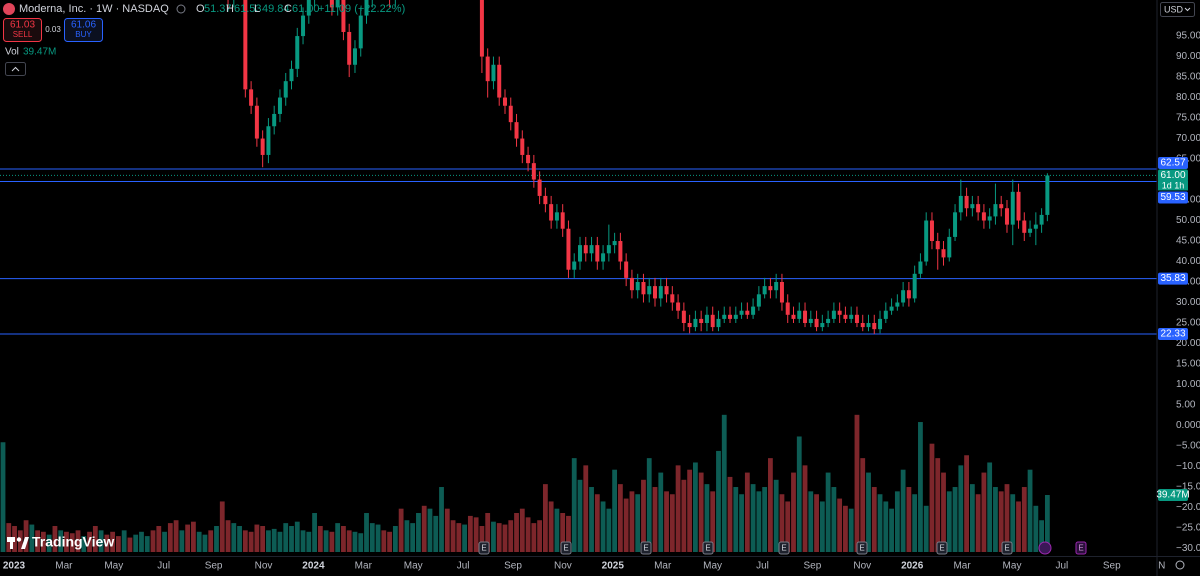 This screenshot has height=576, width=1200. I want to click on currency-button, so click(1177, 9).